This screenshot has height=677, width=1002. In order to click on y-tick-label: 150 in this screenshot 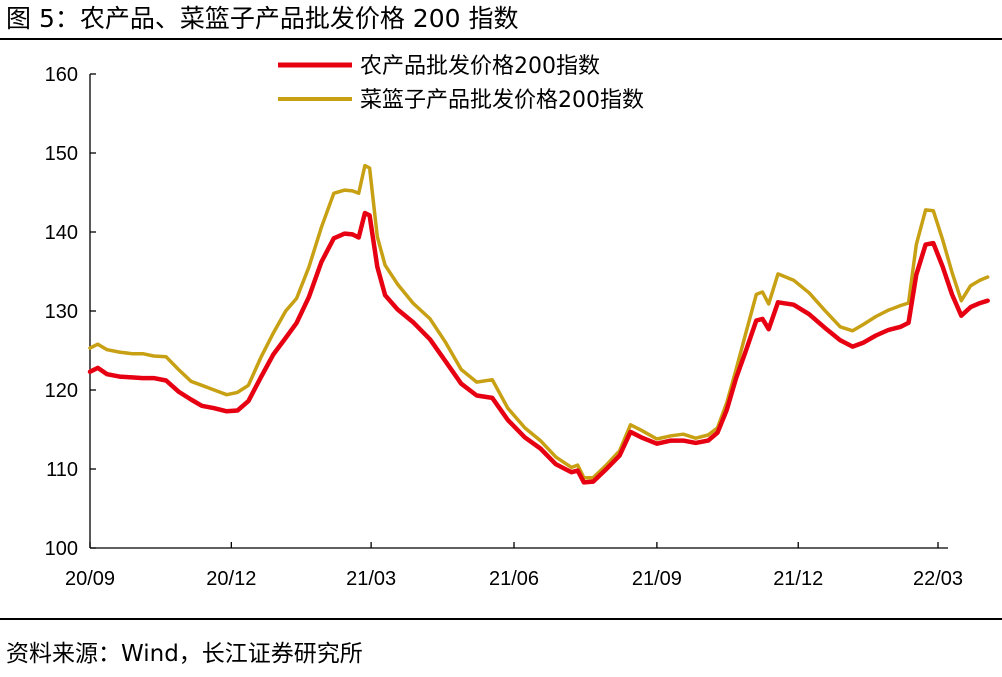, I will do `click(61, 154)`.